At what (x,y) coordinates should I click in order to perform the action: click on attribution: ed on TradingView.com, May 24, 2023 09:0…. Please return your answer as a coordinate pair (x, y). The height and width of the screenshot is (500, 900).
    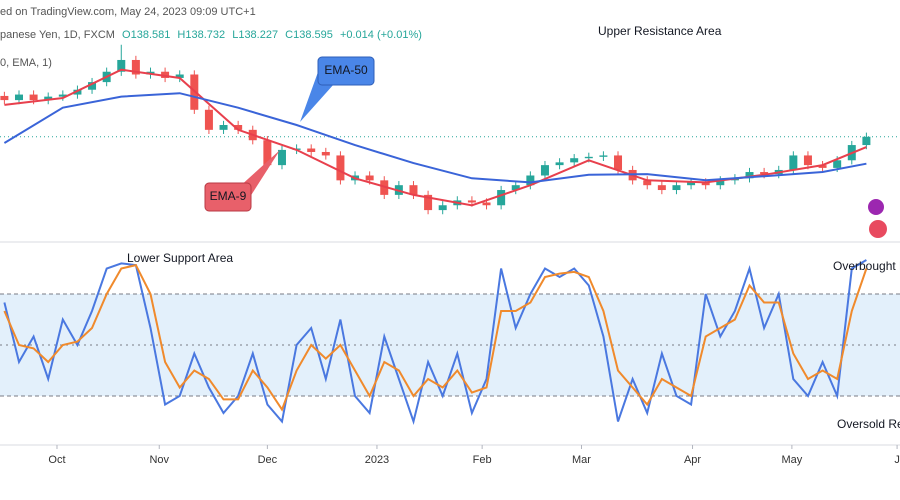
    Looking at the image, I should click on (128, 12).